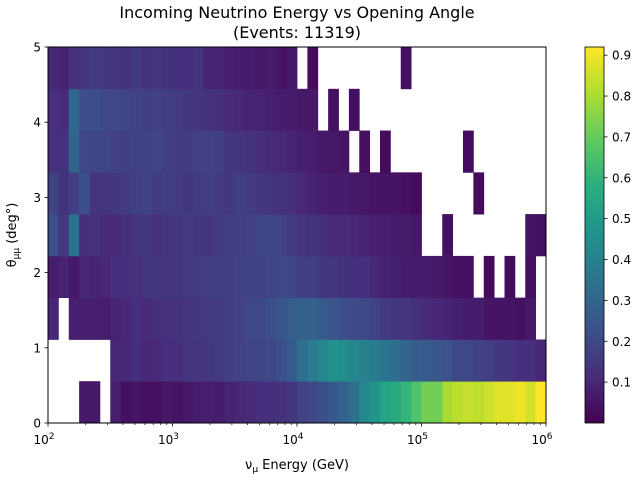  What do you see at coordinates (621, 56) in the screenshot?
I see `colorbar-tick-label: 0.9` at bounding box center [621, 56].